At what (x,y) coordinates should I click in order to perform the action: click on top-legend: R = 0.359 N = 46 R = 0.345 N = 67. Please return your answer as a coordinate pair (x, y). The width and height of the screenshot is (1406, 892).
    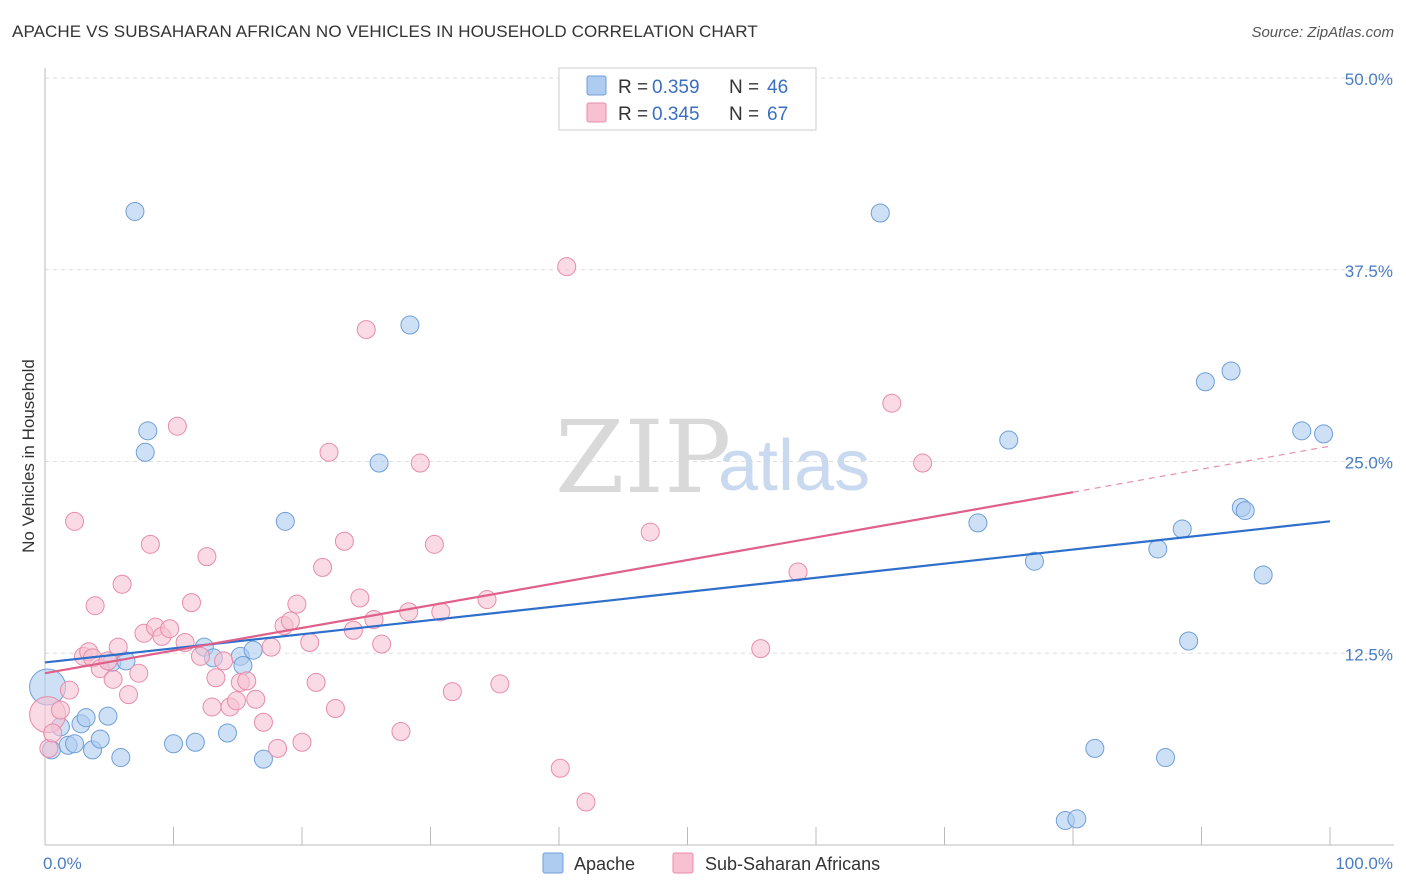
    Looking at the image, I should click on (687, 99).